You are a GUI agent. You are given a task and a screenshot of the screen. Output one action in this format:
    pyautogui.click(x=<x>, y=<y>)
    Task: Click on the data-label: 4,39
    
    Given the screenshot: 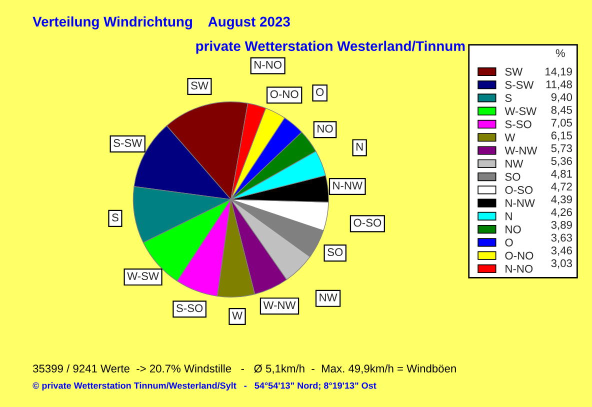 What is the action you would take?
    pyautogui.click(x=561, y=200)
    